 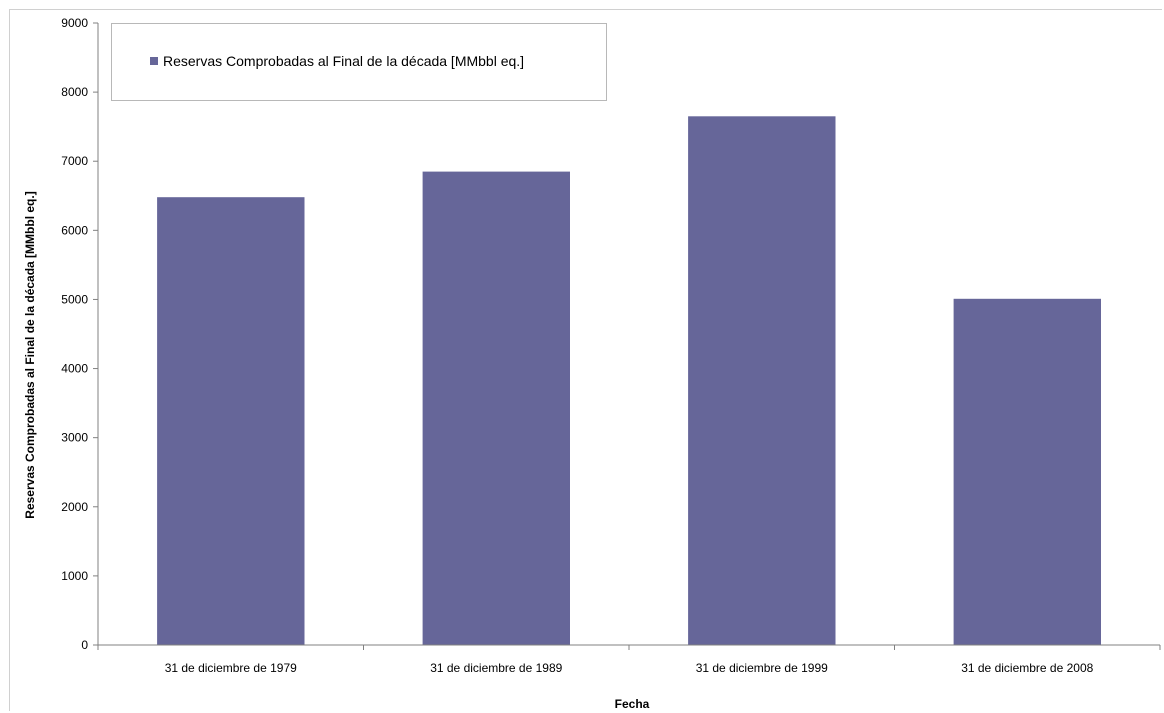 What do you see at coordinates (74, 230) in the screenshot?
I see `y-tick-label: 6000` at bounding box center [74, 230].